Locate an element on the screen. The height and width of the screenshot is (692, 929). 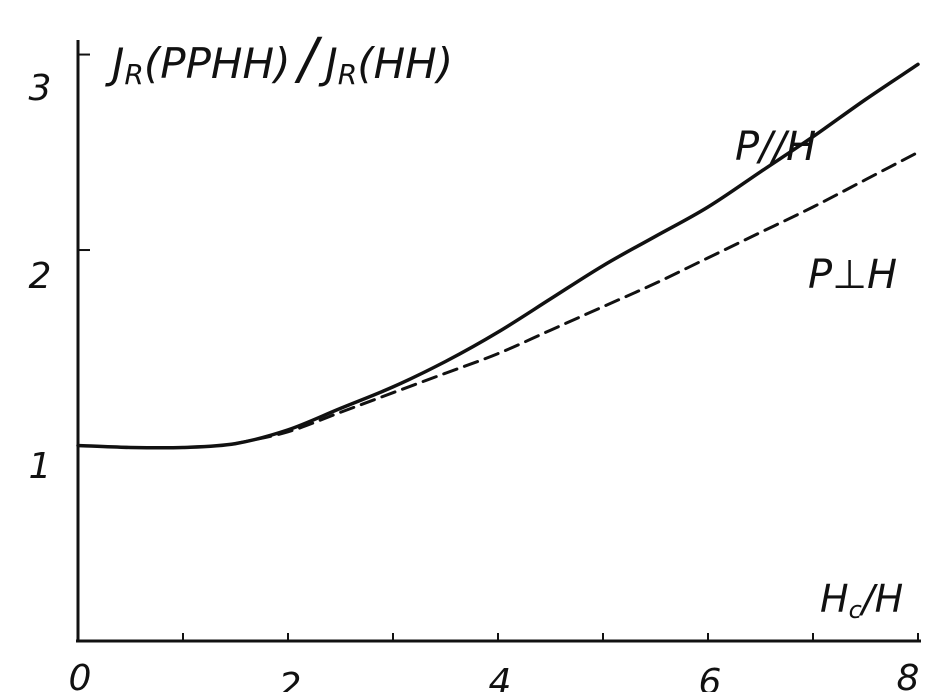
x-tick-labels: 0 2 4 6 8 is located at coordinates (494, 675).